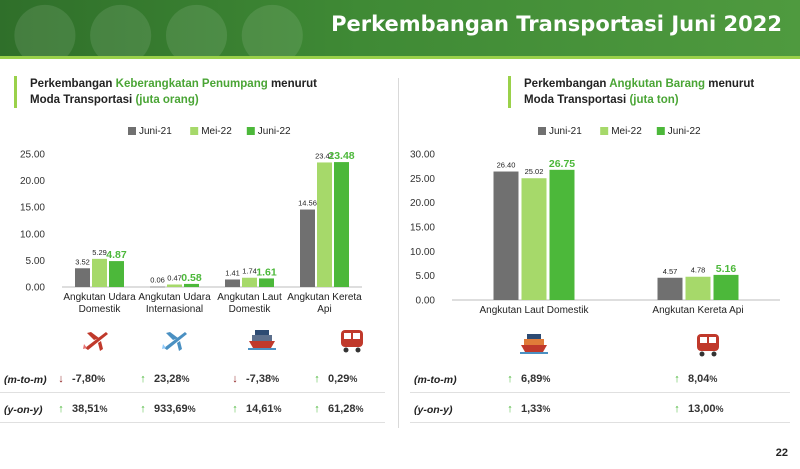 The height and width of the screenshot is (469, 800). I want to click on stat-value: ↓ -7,38%, so click(254, 379).